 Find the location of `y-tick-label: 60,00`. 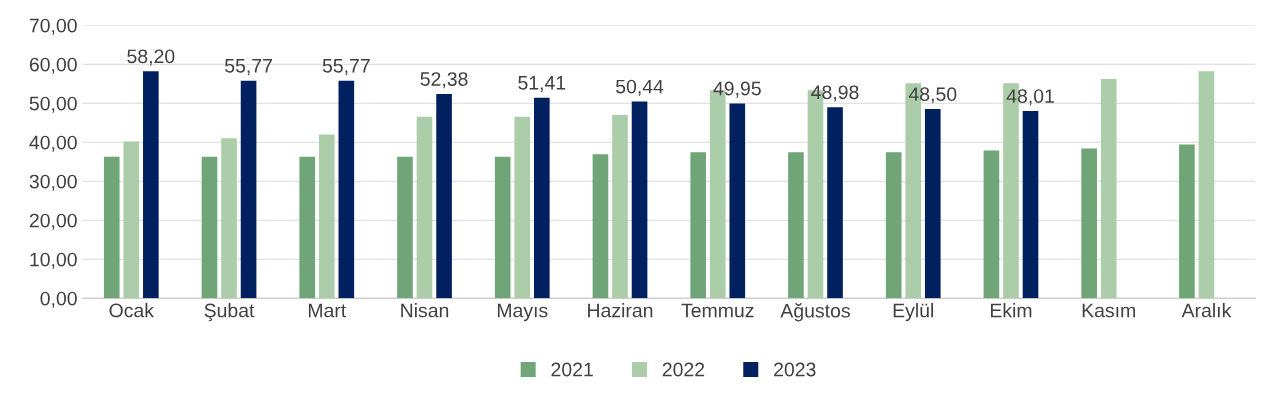

y-tick-label: 60,00 is located at coordinates (53, 65).